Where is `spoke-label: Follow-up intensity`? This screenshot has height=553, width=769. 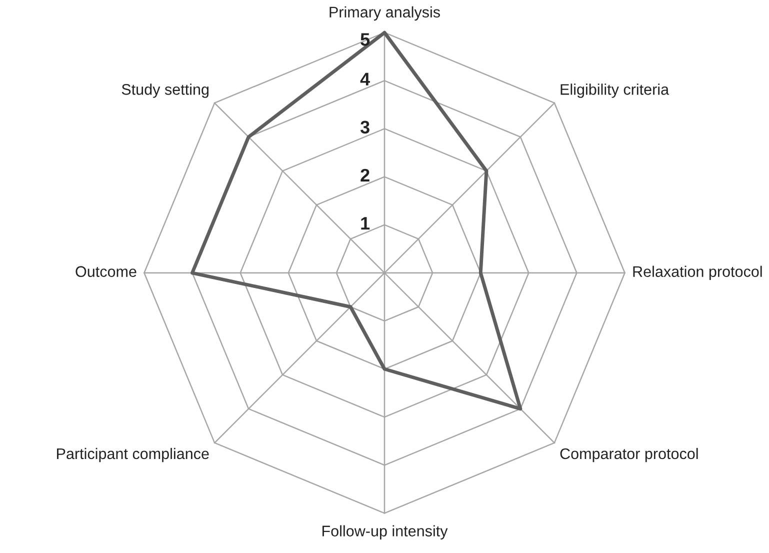
spoke-label: Follow-up intensity is located at coordinates (385, 532).